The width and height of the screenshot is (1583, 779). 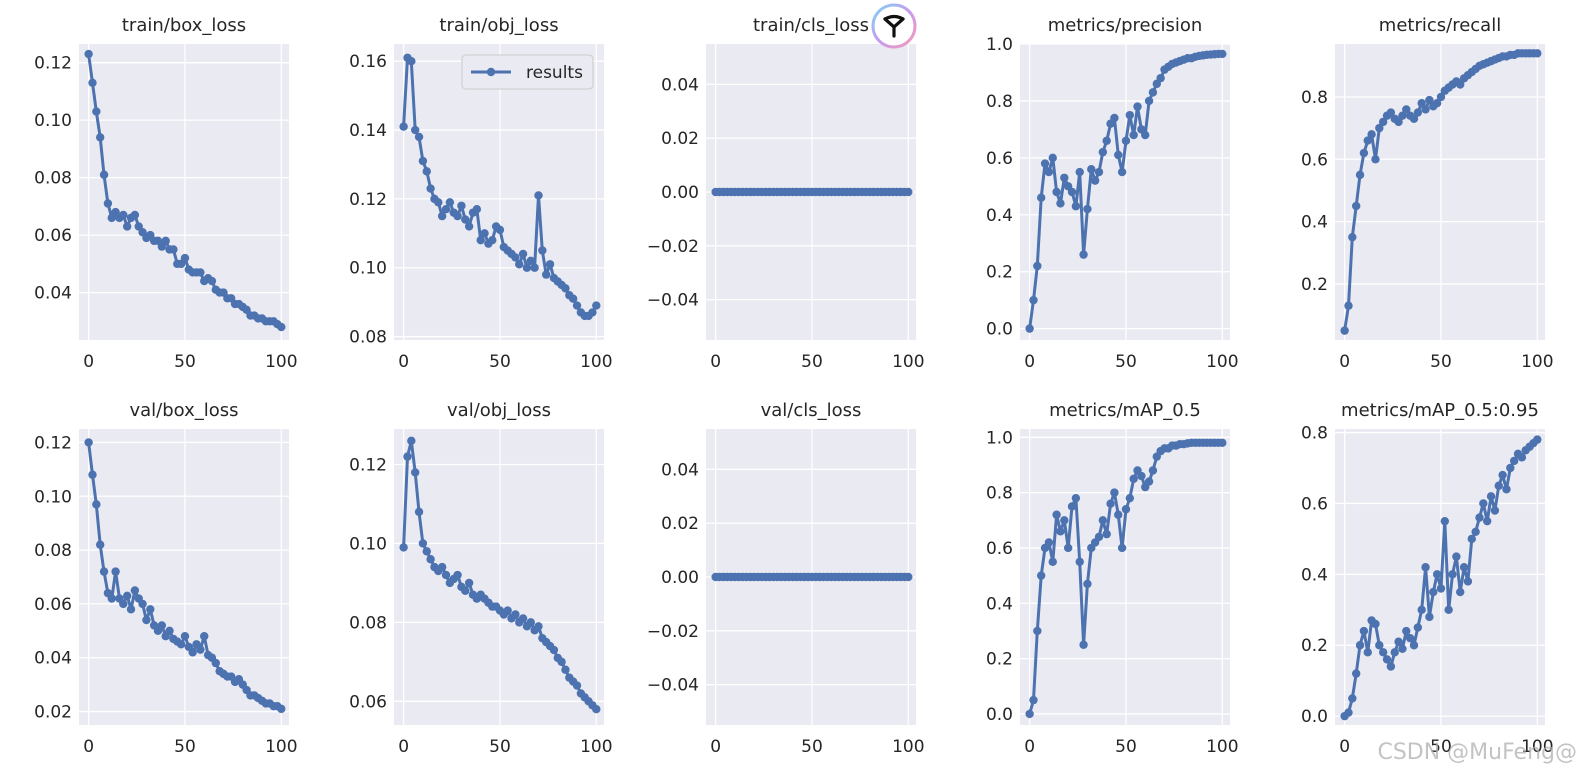 I want to click on chart-panel: 0.06 0.08 0.10 0.12 0 50 100 val/obj_loss, so click(x=480, y=578).